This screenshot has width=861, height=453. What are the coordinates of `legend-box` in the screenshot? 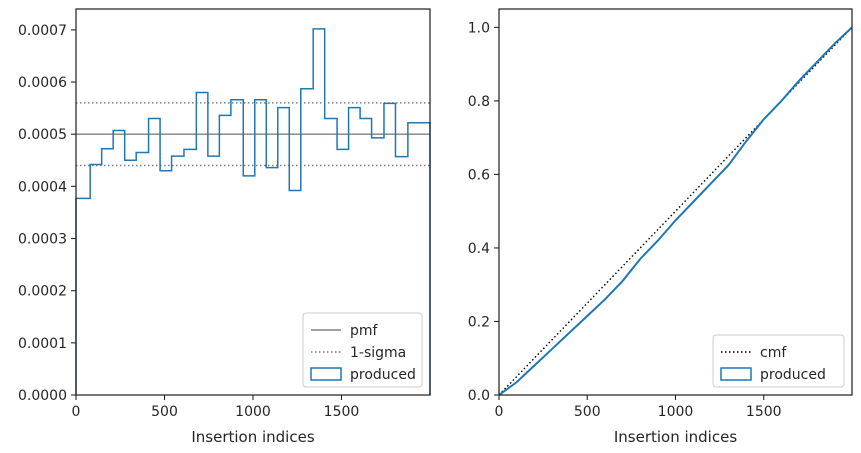 It's located at (778, 361).